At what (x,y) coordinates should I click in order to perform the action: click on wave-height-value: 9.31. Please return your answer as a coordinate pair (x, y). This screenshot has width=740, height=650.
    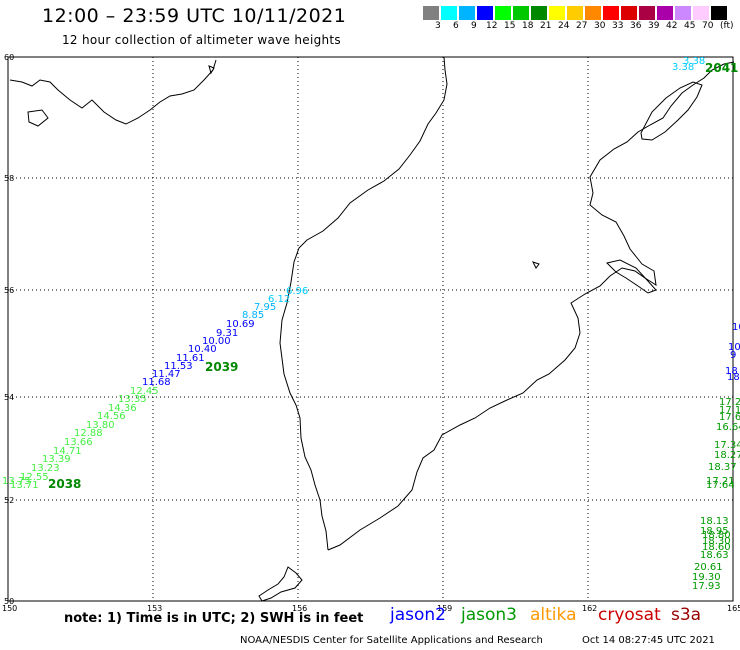
    Looking at the image, I should click on (227, 333).